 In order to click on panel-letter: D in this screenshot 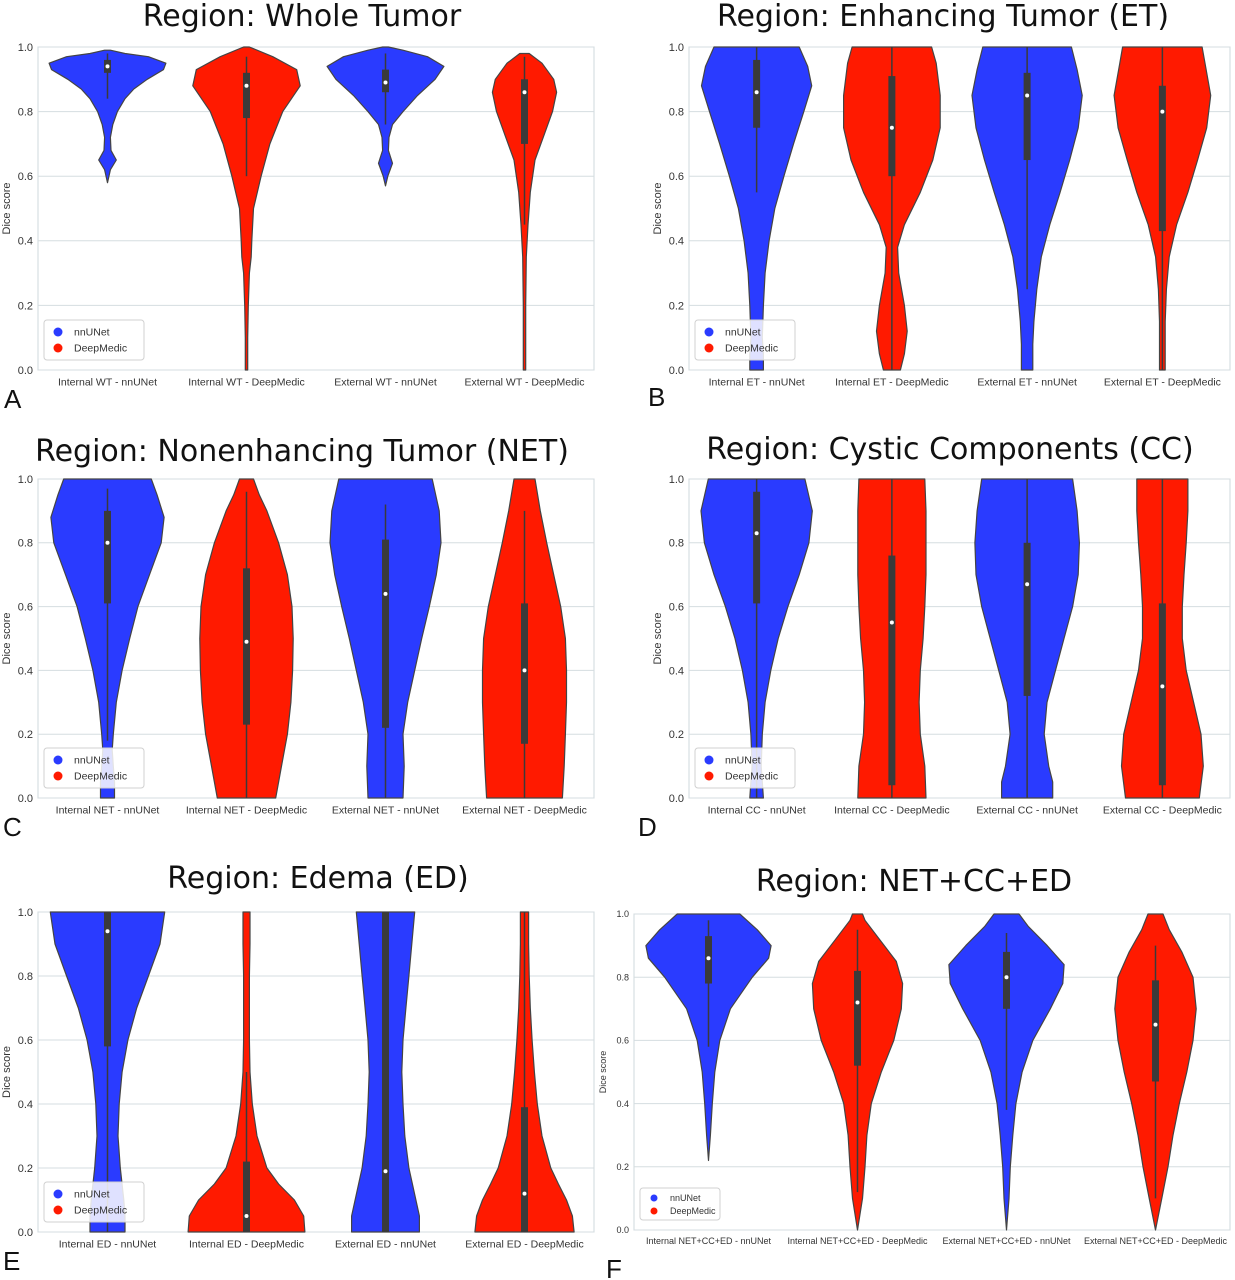, I will do `click(647, 827)`.